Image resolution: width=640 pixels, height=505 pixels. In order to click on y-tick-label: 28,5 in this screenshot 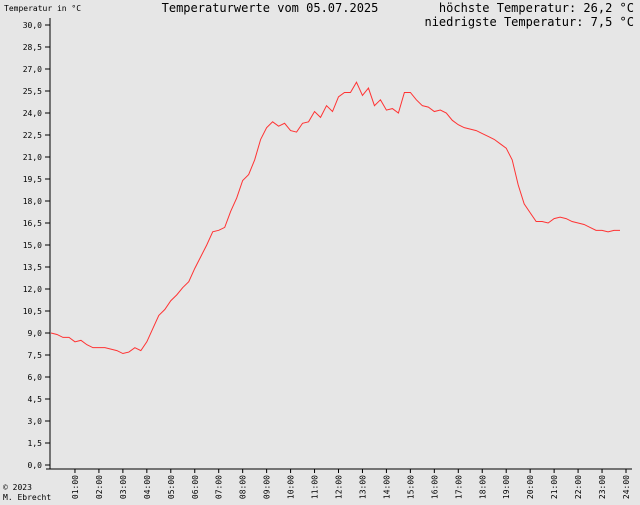, I will do `click(32, 47)`.